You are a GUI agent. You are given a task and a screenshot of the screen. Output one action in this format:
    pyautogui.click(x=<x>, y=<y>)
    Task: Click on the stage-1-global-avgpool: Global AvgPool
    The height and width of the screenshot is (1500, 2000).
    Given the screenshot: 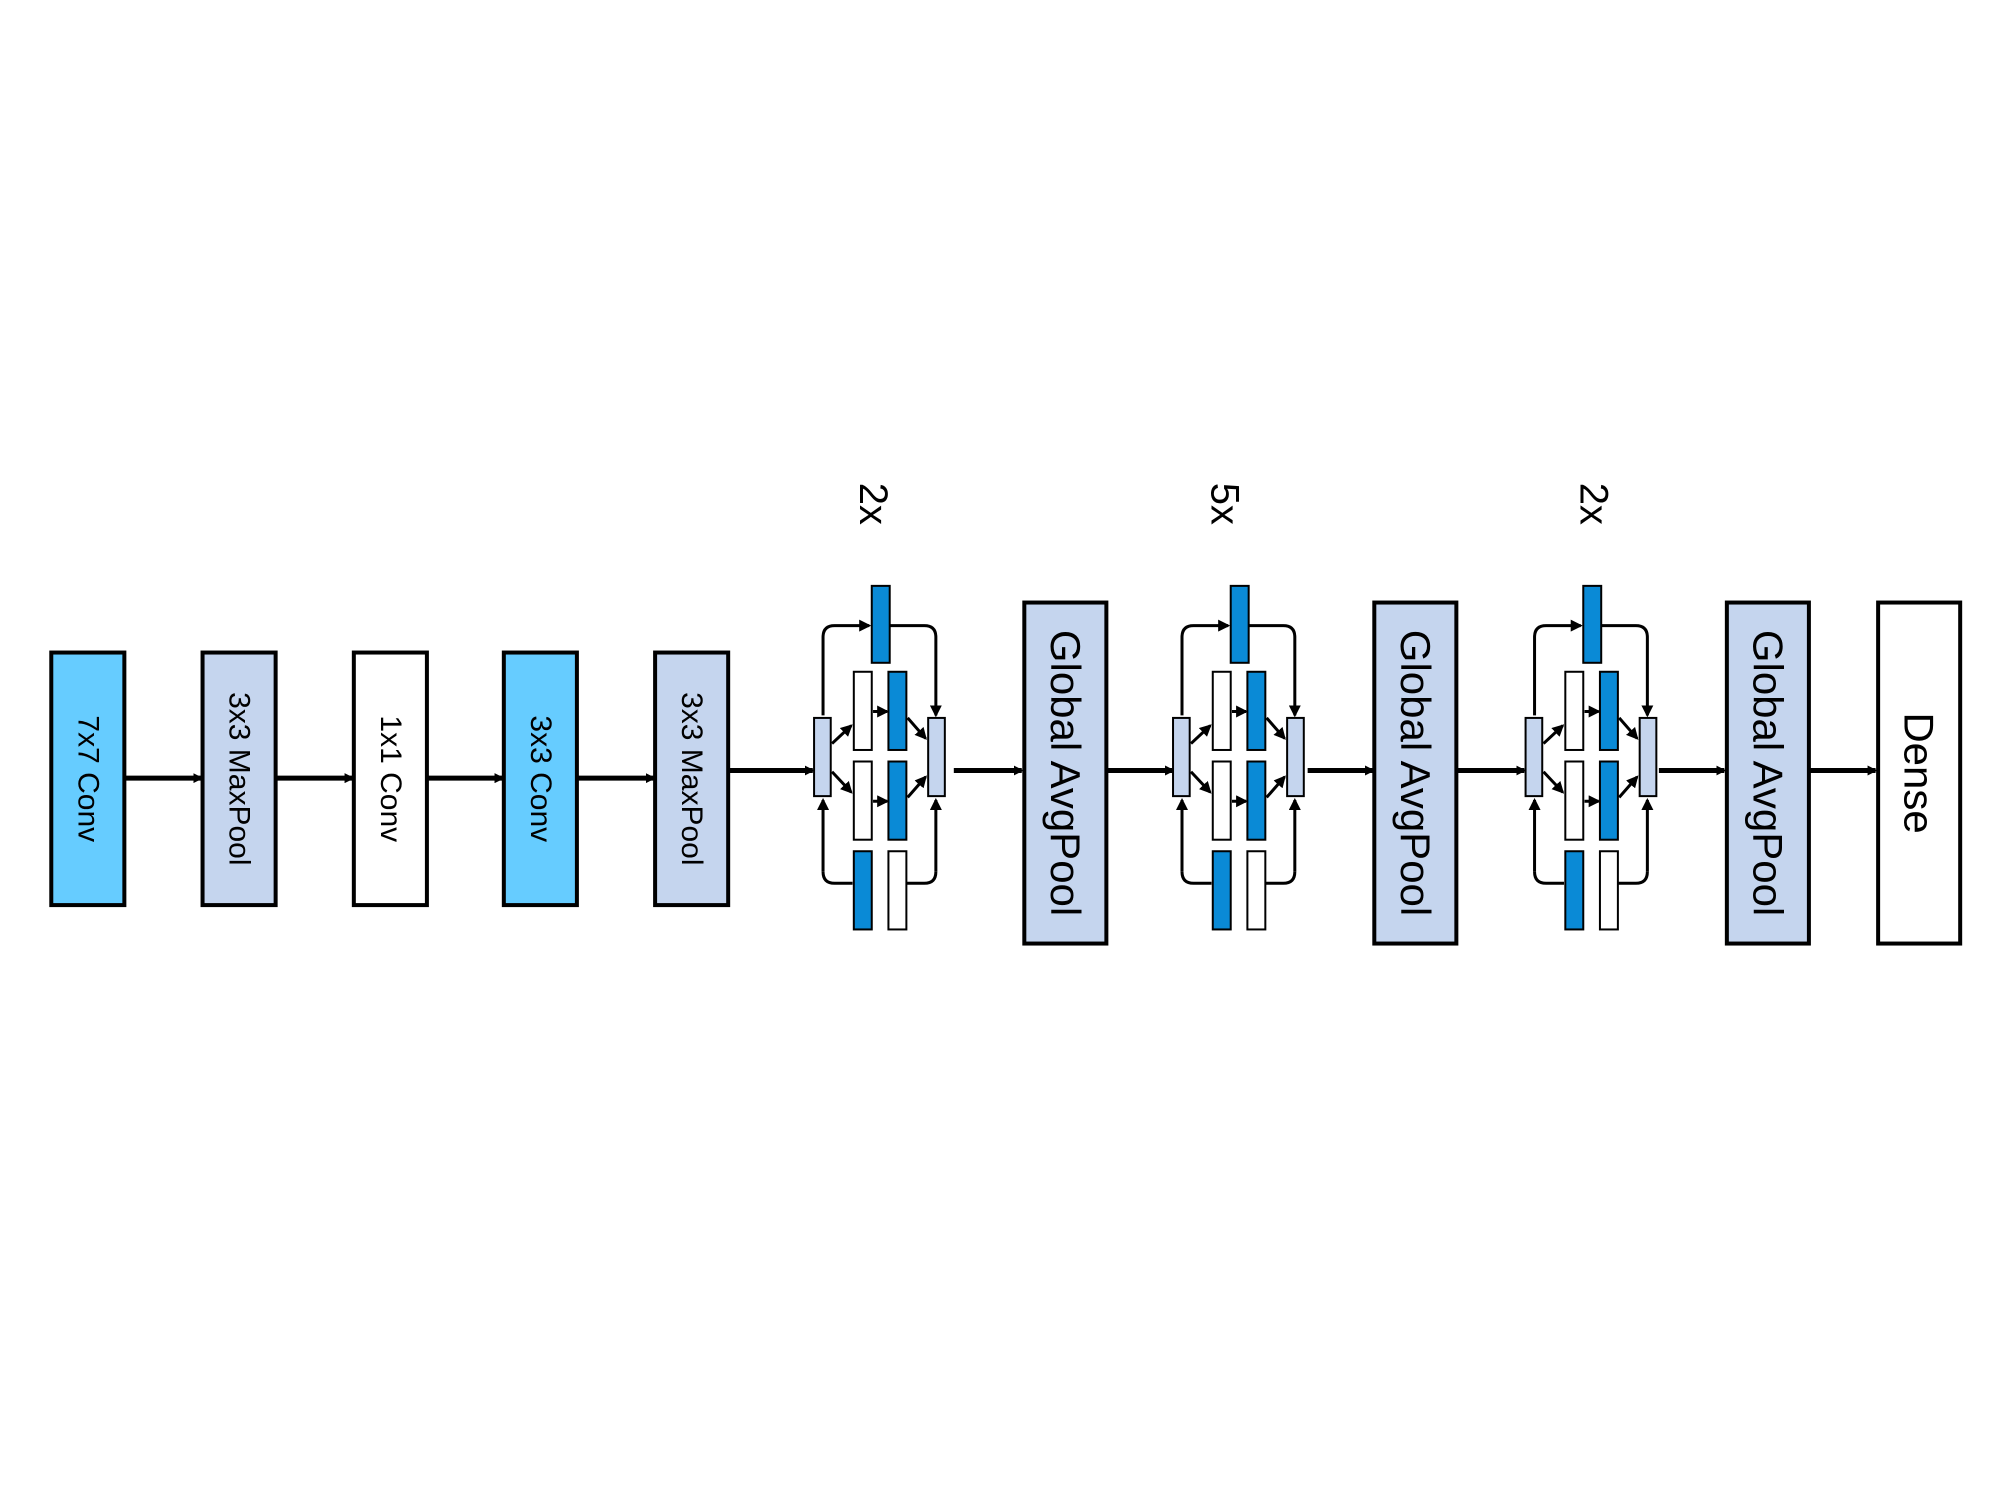 What is the action you would take?
    pyautogui.click(x=1065, y=773)
    